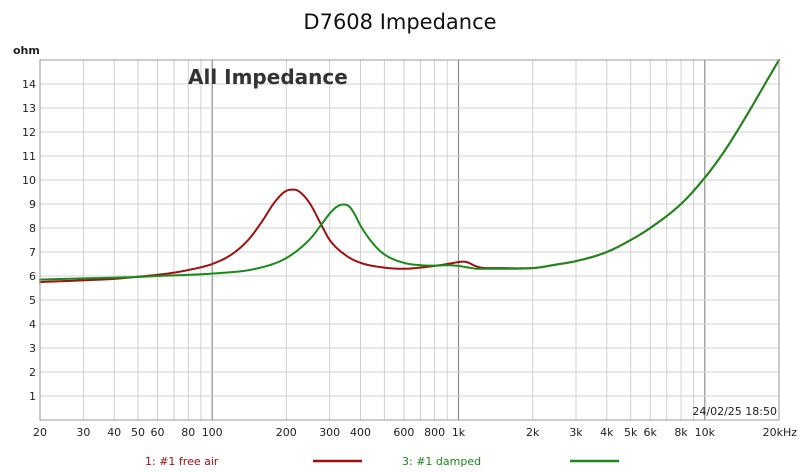 The height and width of the screenshot is (472, 800). I want to click on x-tick-label: 300, so click(329, 432).